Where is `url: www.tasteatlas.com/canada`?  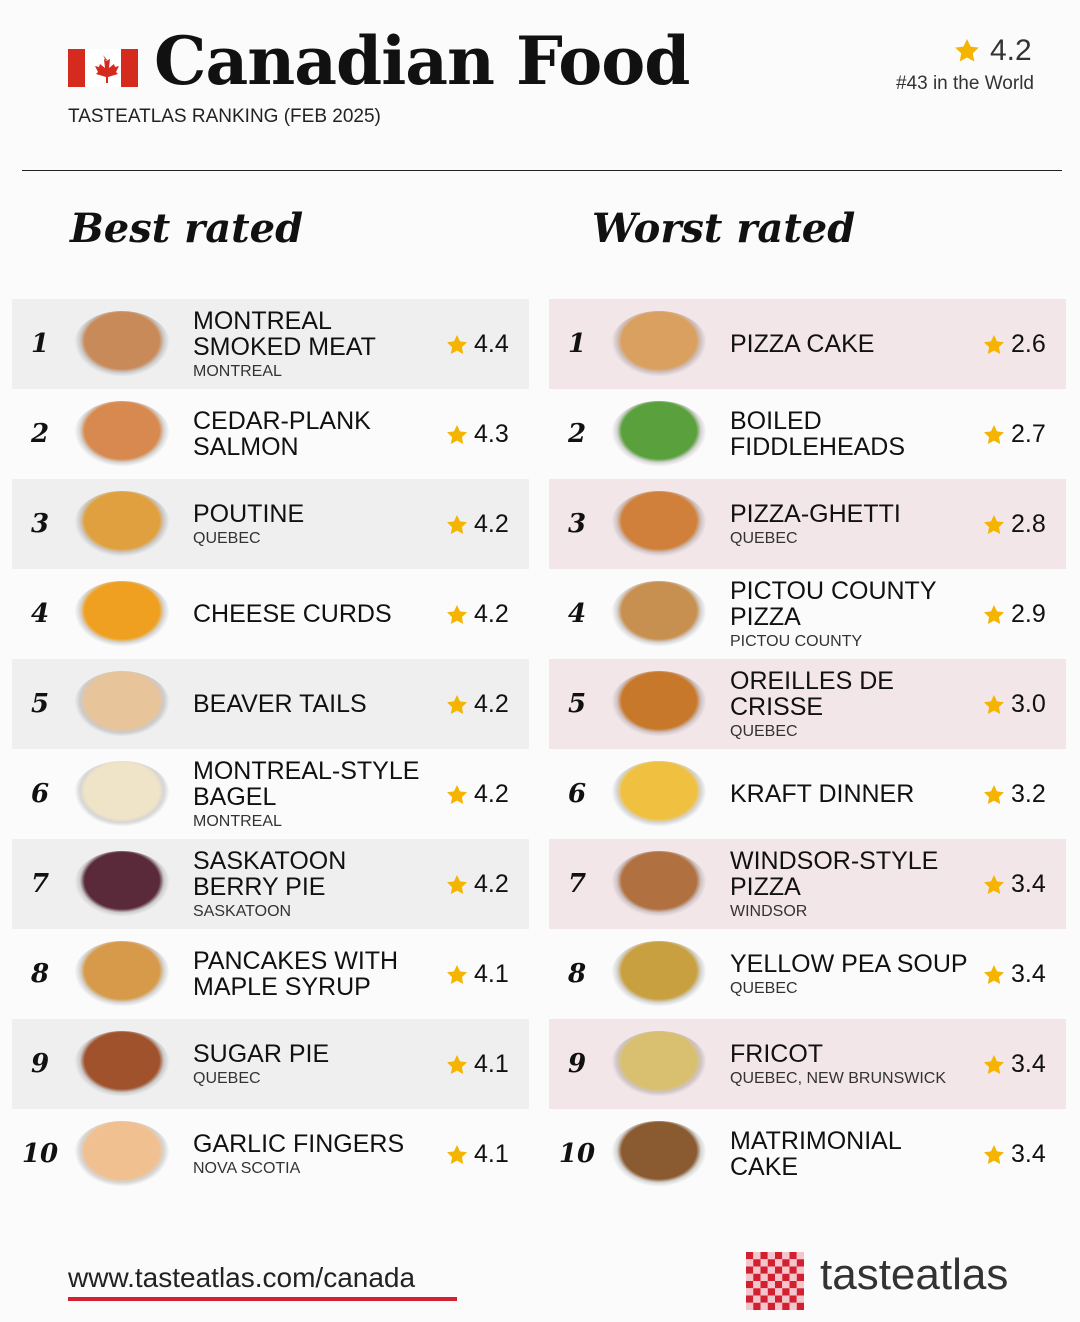
url: www.tasteatlas.com/canada is located at coordinates (242, 1277).